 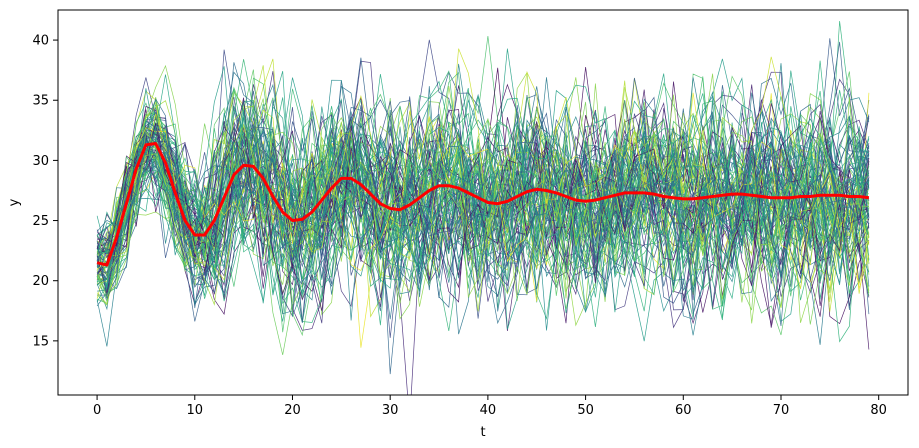 What do you see at coordinates (482, 432) in the screenshot?
I see `x-axis-label: t` at bounding box center [482, 432].